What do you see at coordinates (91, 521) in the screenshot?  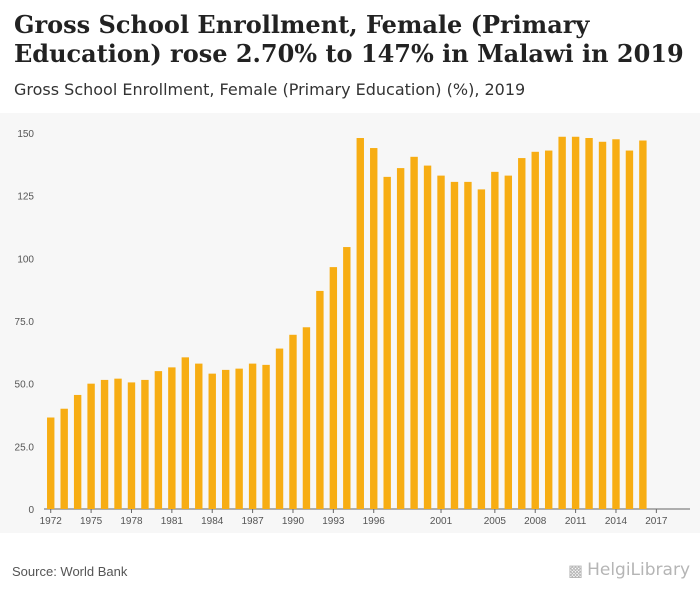 I see `x-tick-label: 1975` at bounding box center [91, 521].